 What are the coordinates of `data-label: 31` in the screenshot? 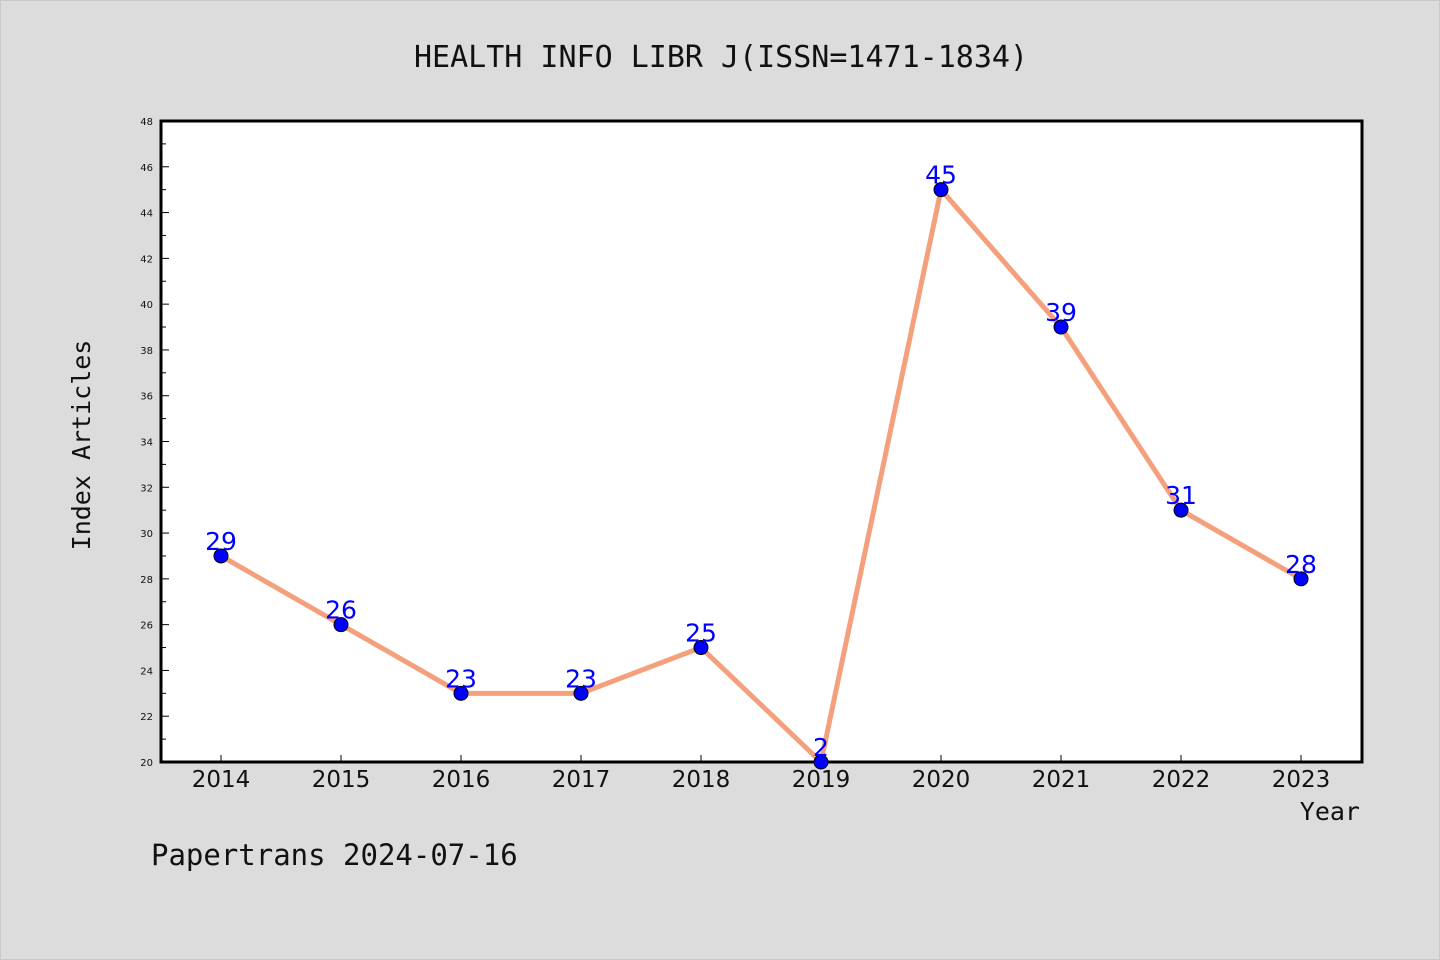 It's located at (1181, 495).